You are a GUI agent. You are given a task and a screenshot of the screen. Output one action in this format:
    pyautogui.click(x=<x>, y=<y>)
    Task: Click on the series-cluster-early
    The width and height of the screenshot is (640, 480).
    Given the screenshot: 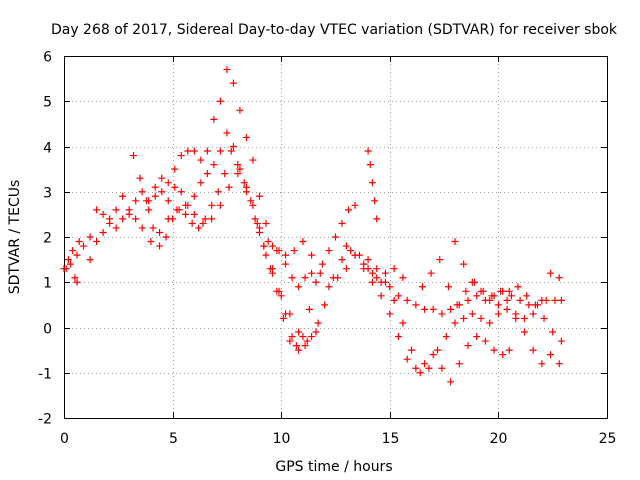 What is the action you would take?
    pyautogui.click(x=72, y=262)
    